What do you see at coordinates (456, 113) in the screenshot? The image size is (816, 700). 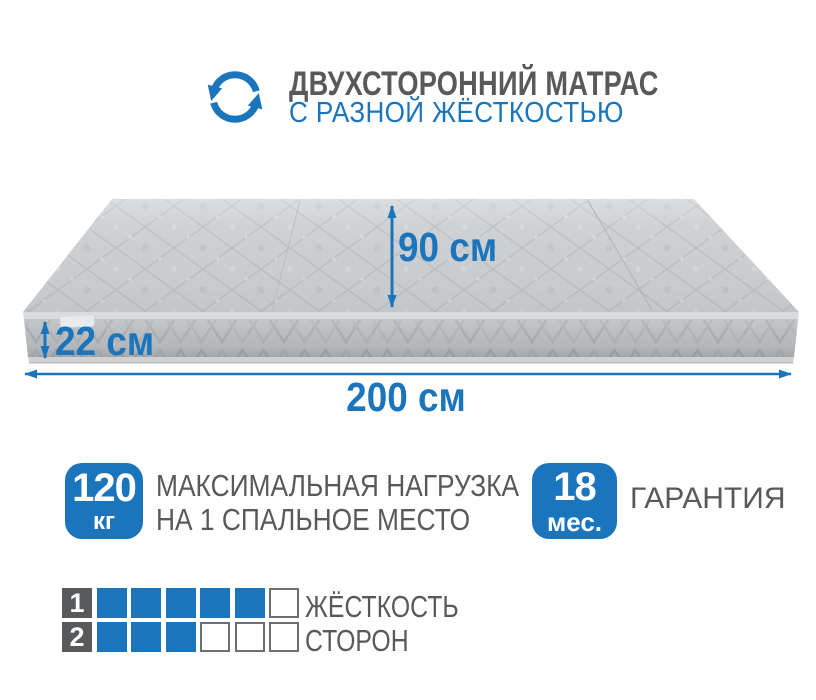 I see `page-subtitle: С РАЗНОЙ ЖЁСТКОСТЬЮ` at bounding box center [456, 113].